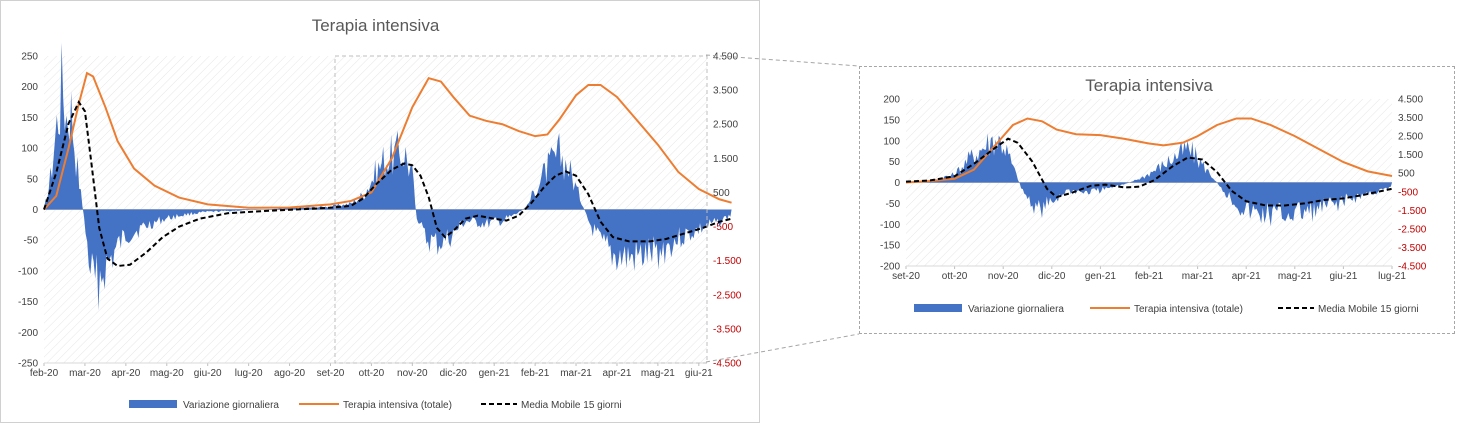  I want to click on series-daily-variation-bars, so click(1149, 180).